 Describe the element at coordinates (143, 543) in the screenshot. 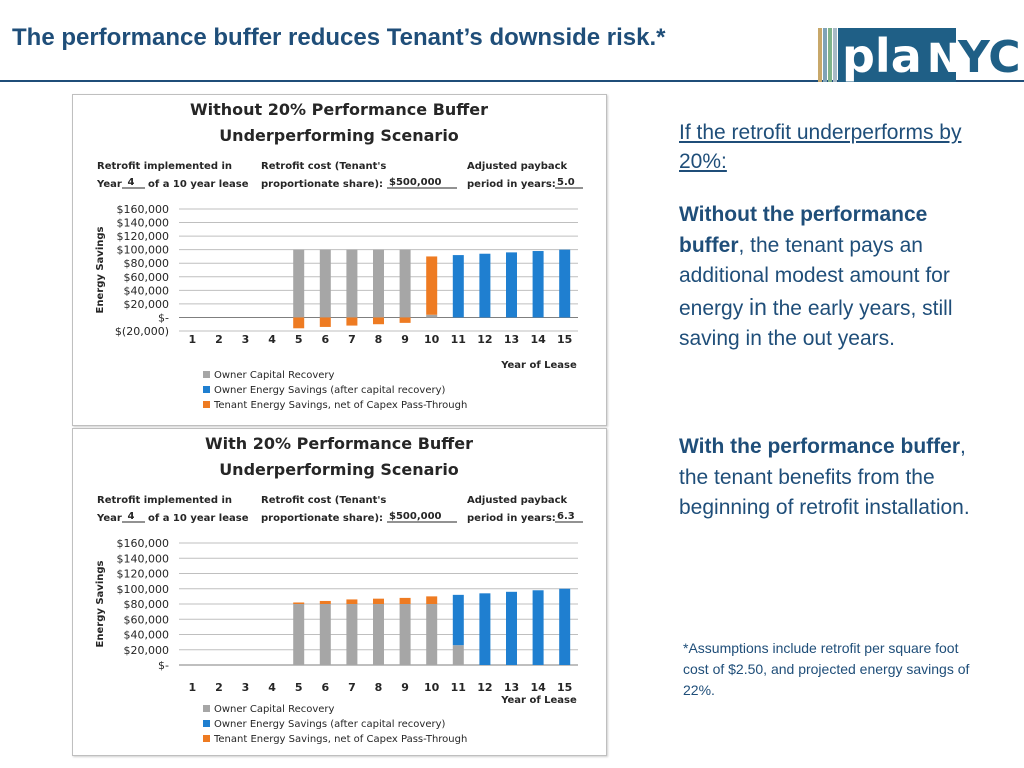

I see `y-tick-label: $160,000` at that location.